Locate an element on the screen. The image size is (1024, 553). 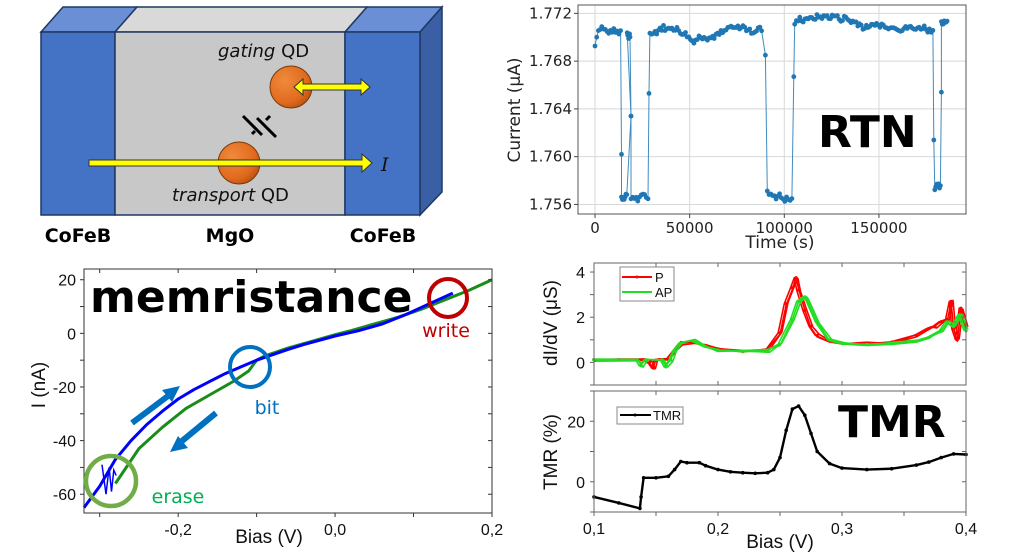
mem-xtick-label: 0,0 is located at coordinates (335, 530).